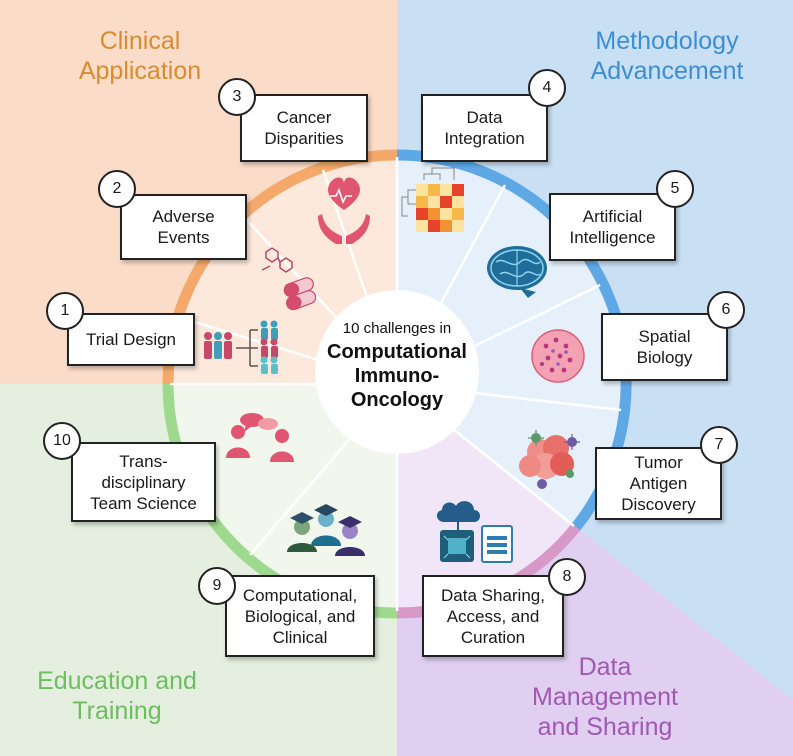 This screenshot has height=756, width=793. Describe the element at coordinates (183, 227) in the screenshot. I see `challenge-box-adverse-events: Adverse Events` at that location.